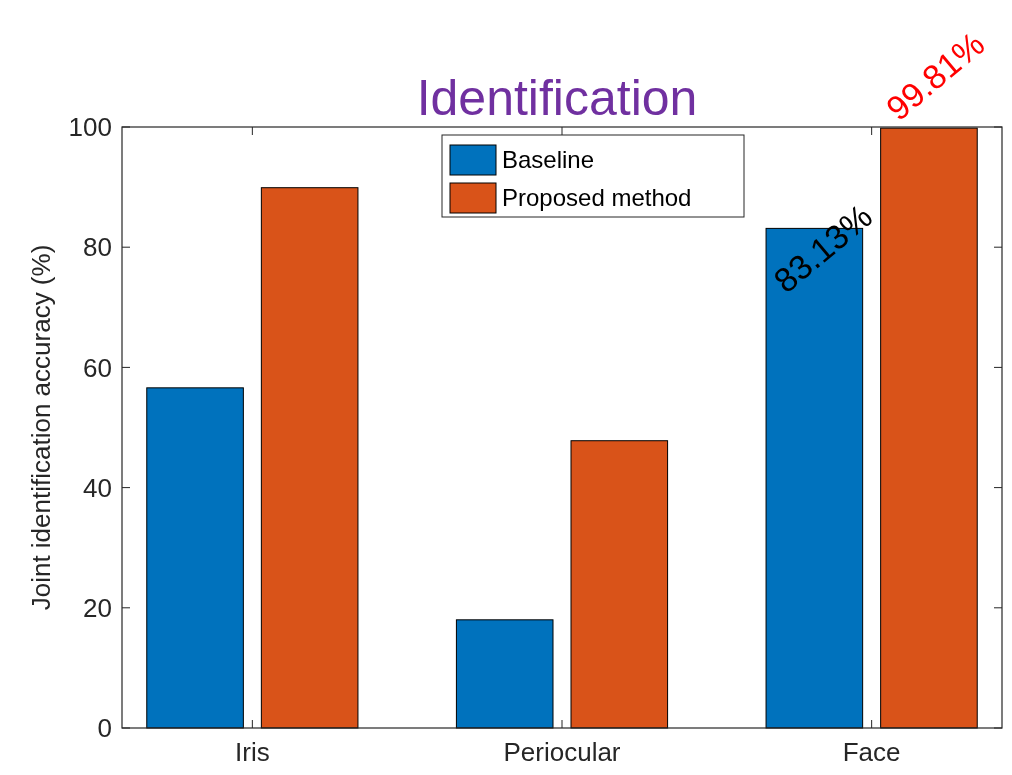 Image resolution: width=1012 pixels, height=775 pixels. What do you see at coordinates (871, 752) in the screenshot?
I see `x-tick-label: Face` at bounding box center [871, 752].